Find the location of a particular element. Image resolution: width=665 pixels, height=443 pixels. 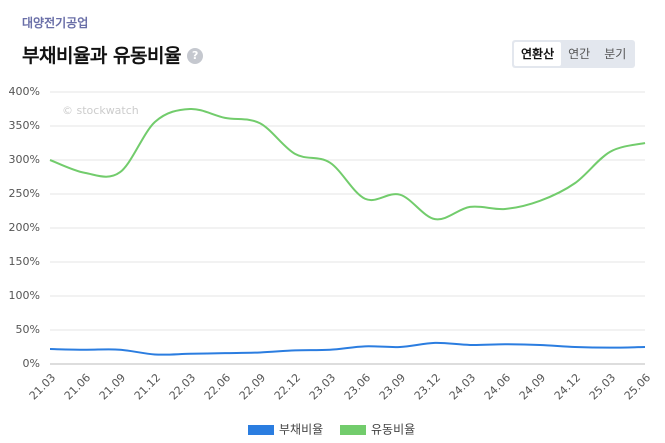

period-tabs: 연환산 연간 분기 is located at coordinates (574, 54).